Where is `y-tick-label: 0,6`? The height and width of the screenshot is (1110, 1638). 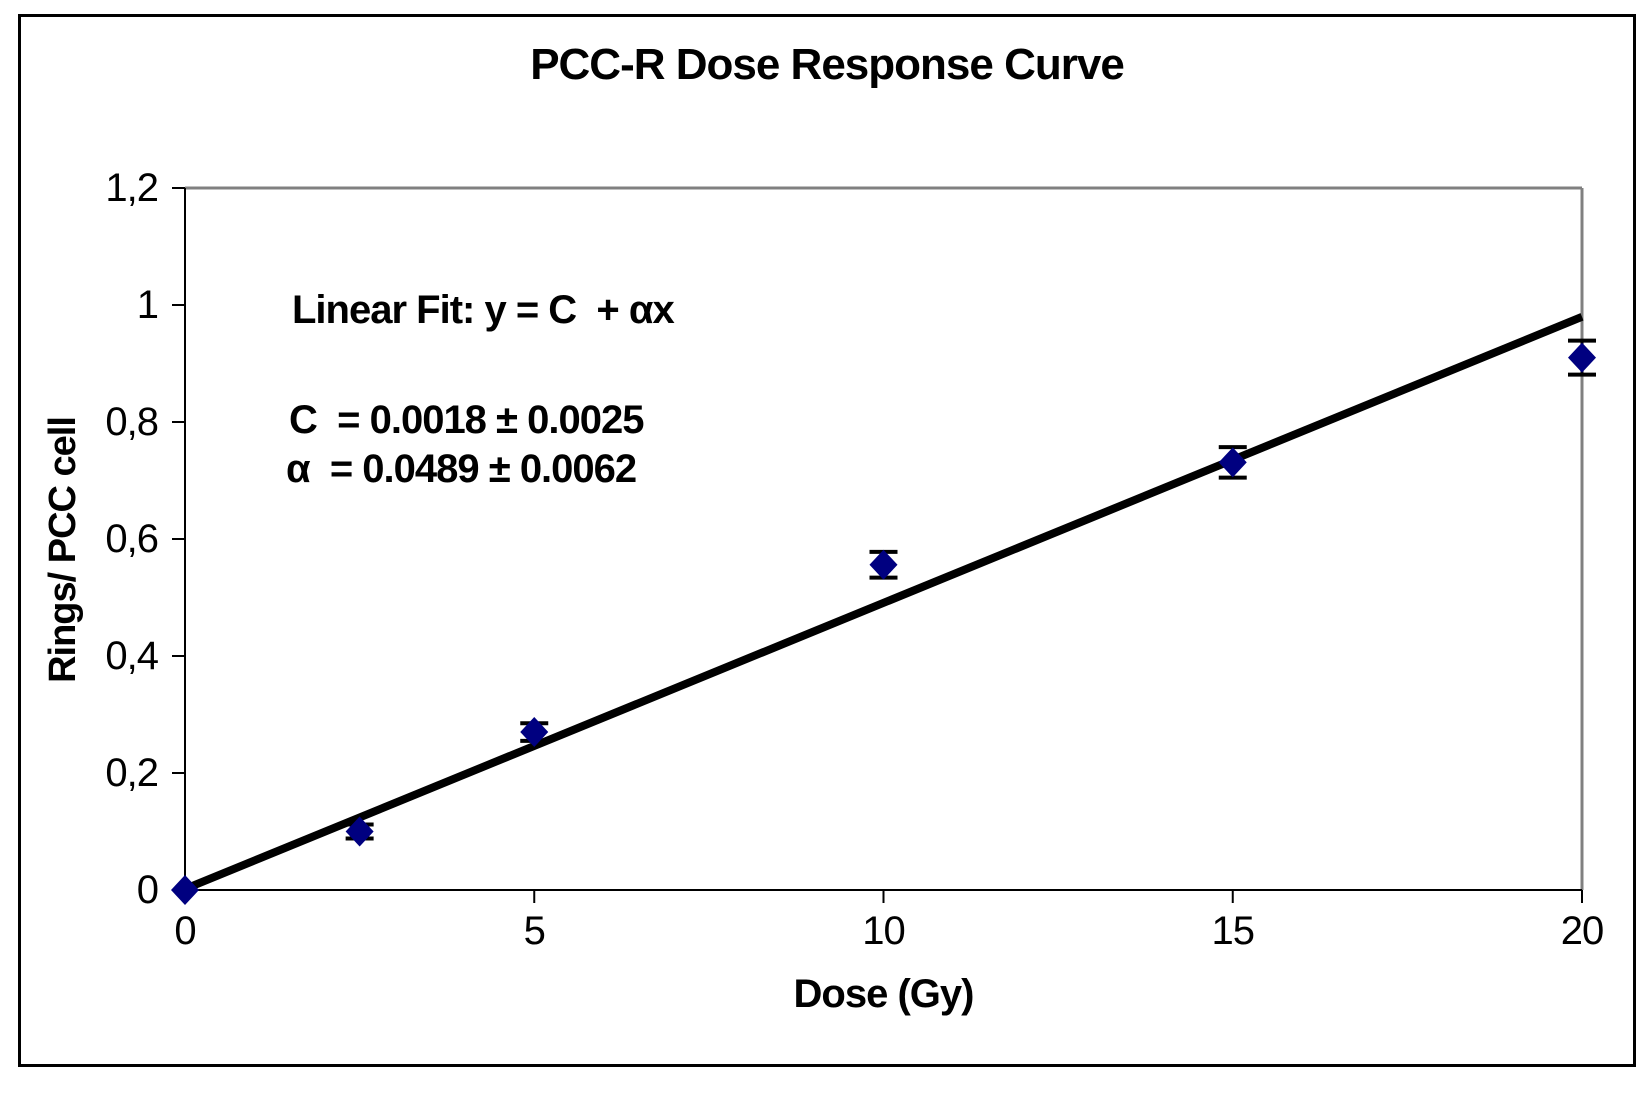
y-tick-label: 0,6 is located at coordinates (132, 539).